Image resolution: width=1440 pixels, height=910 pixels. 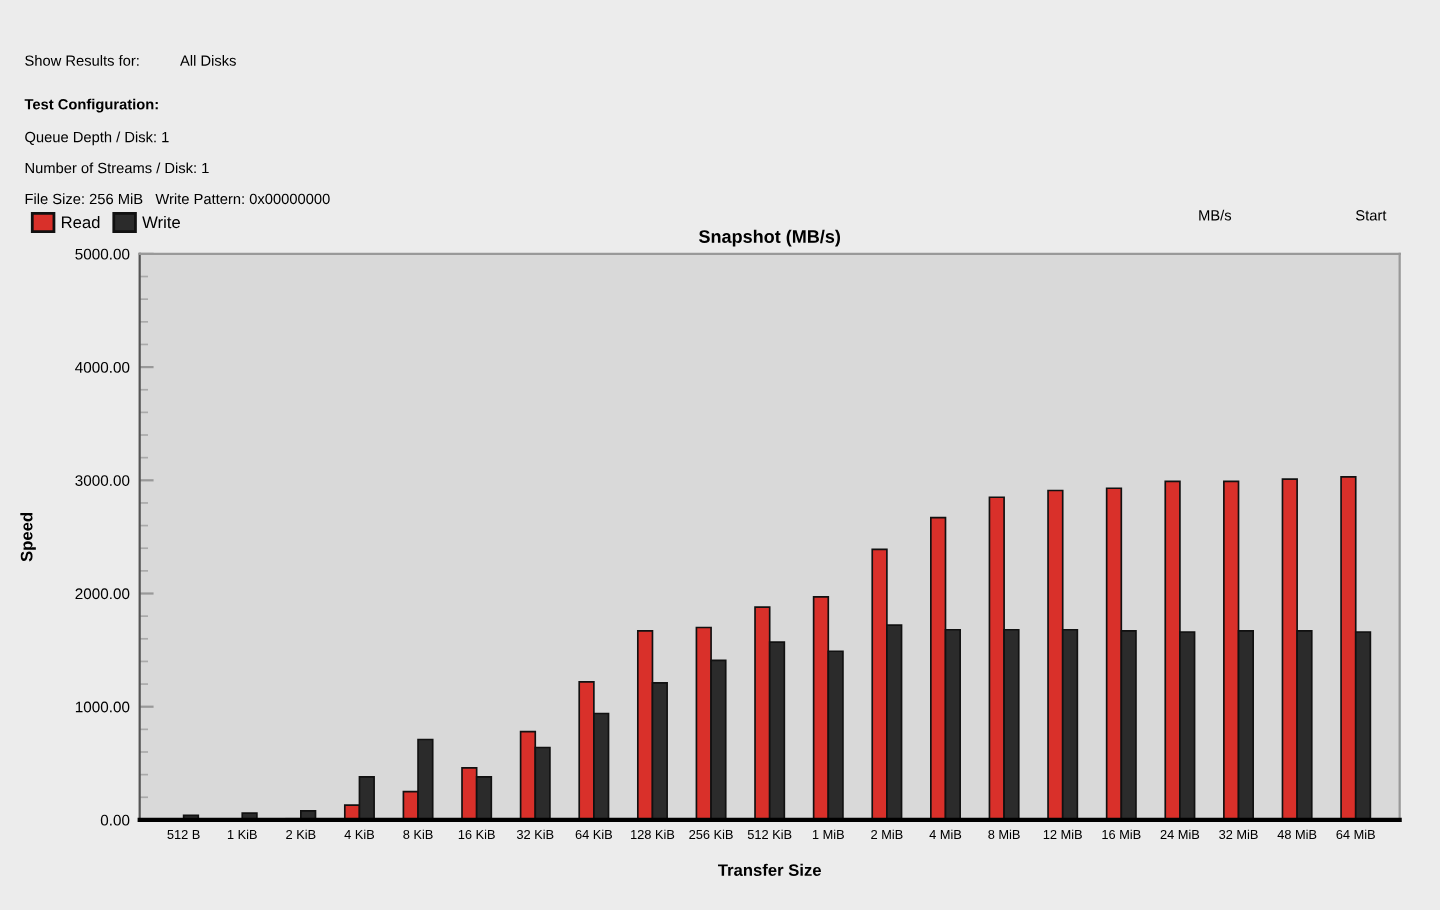 I want to click on y-axis-title: Speed, so click(x=28, y=537).